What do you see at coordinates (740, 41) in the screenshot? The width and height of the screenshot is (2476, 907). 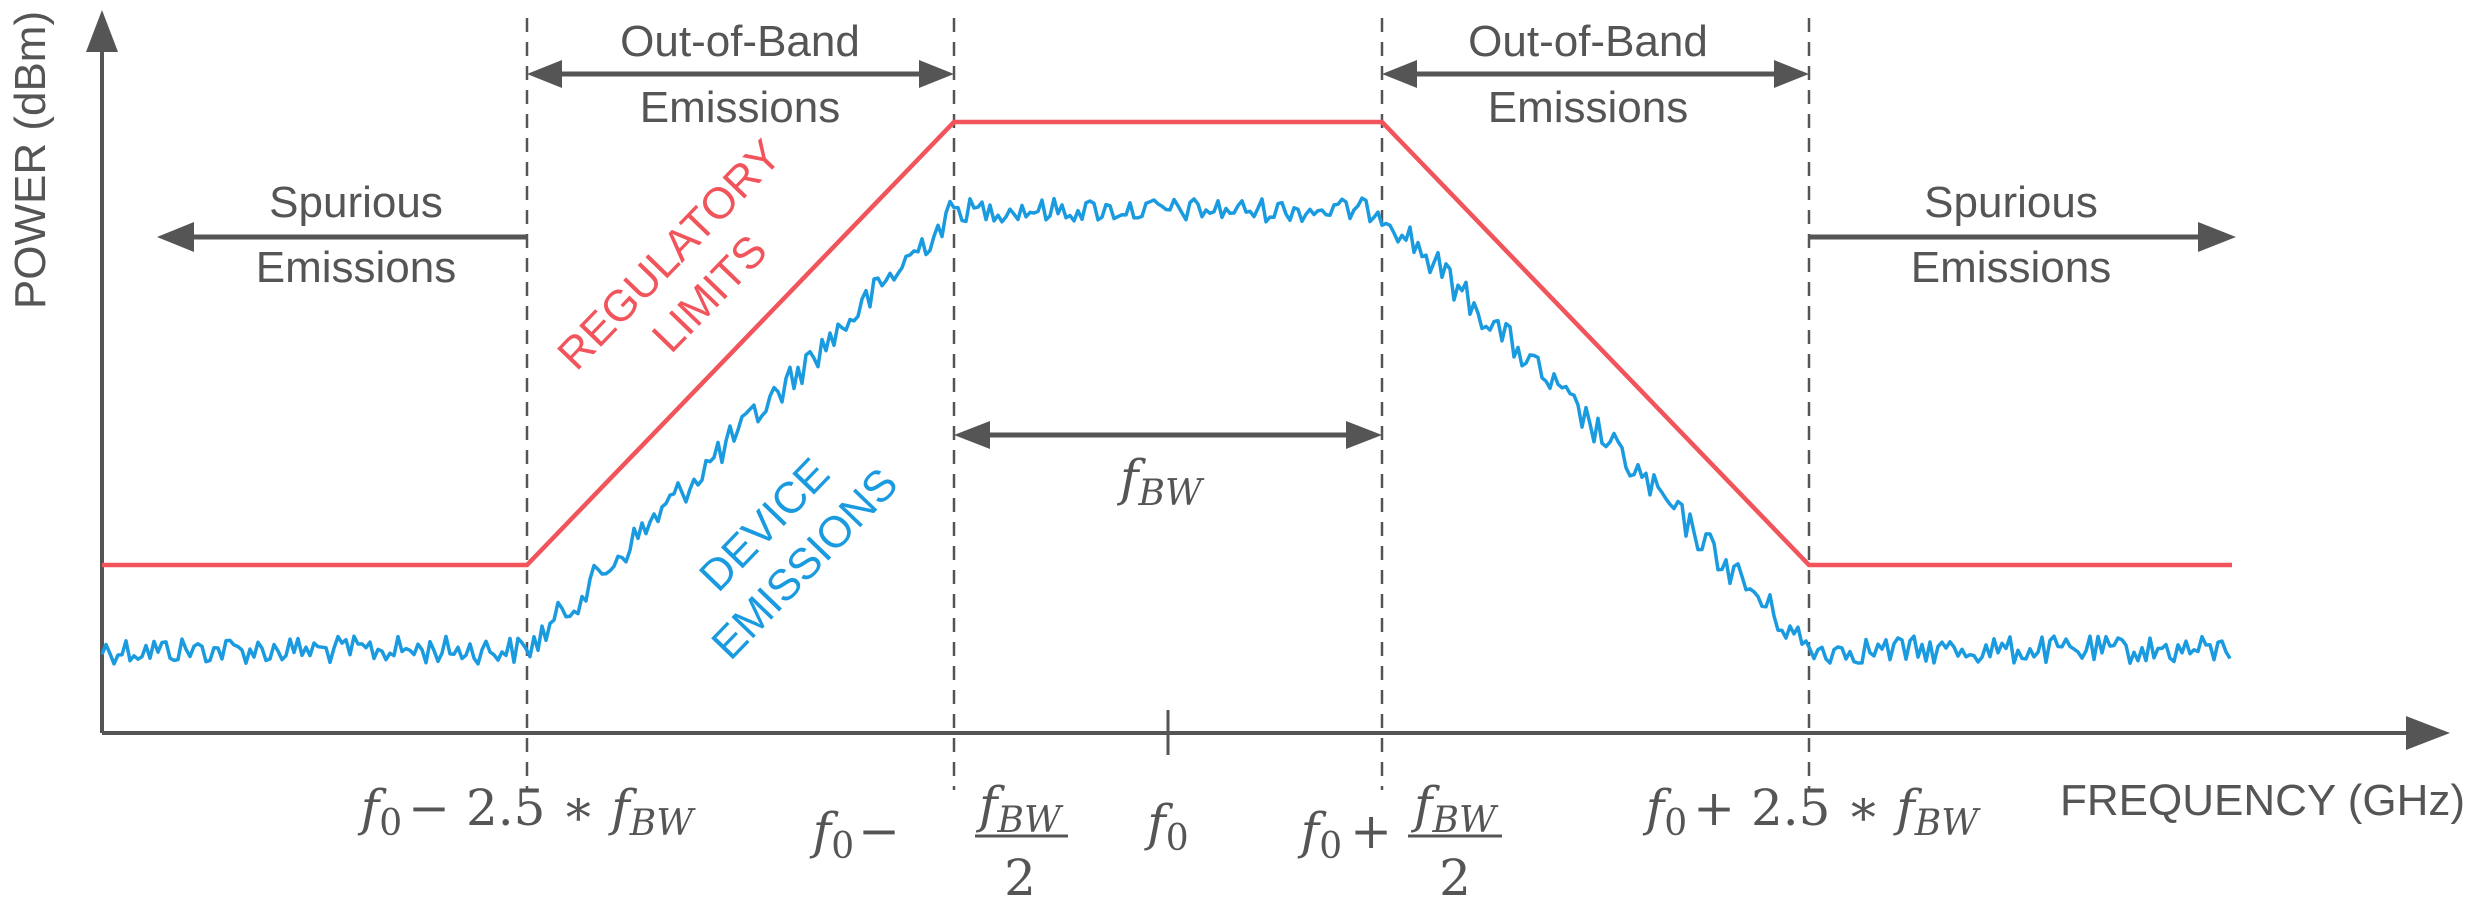 I see `left-oob-label-line1: Out-of-Band` at bounding box center [740, 41].